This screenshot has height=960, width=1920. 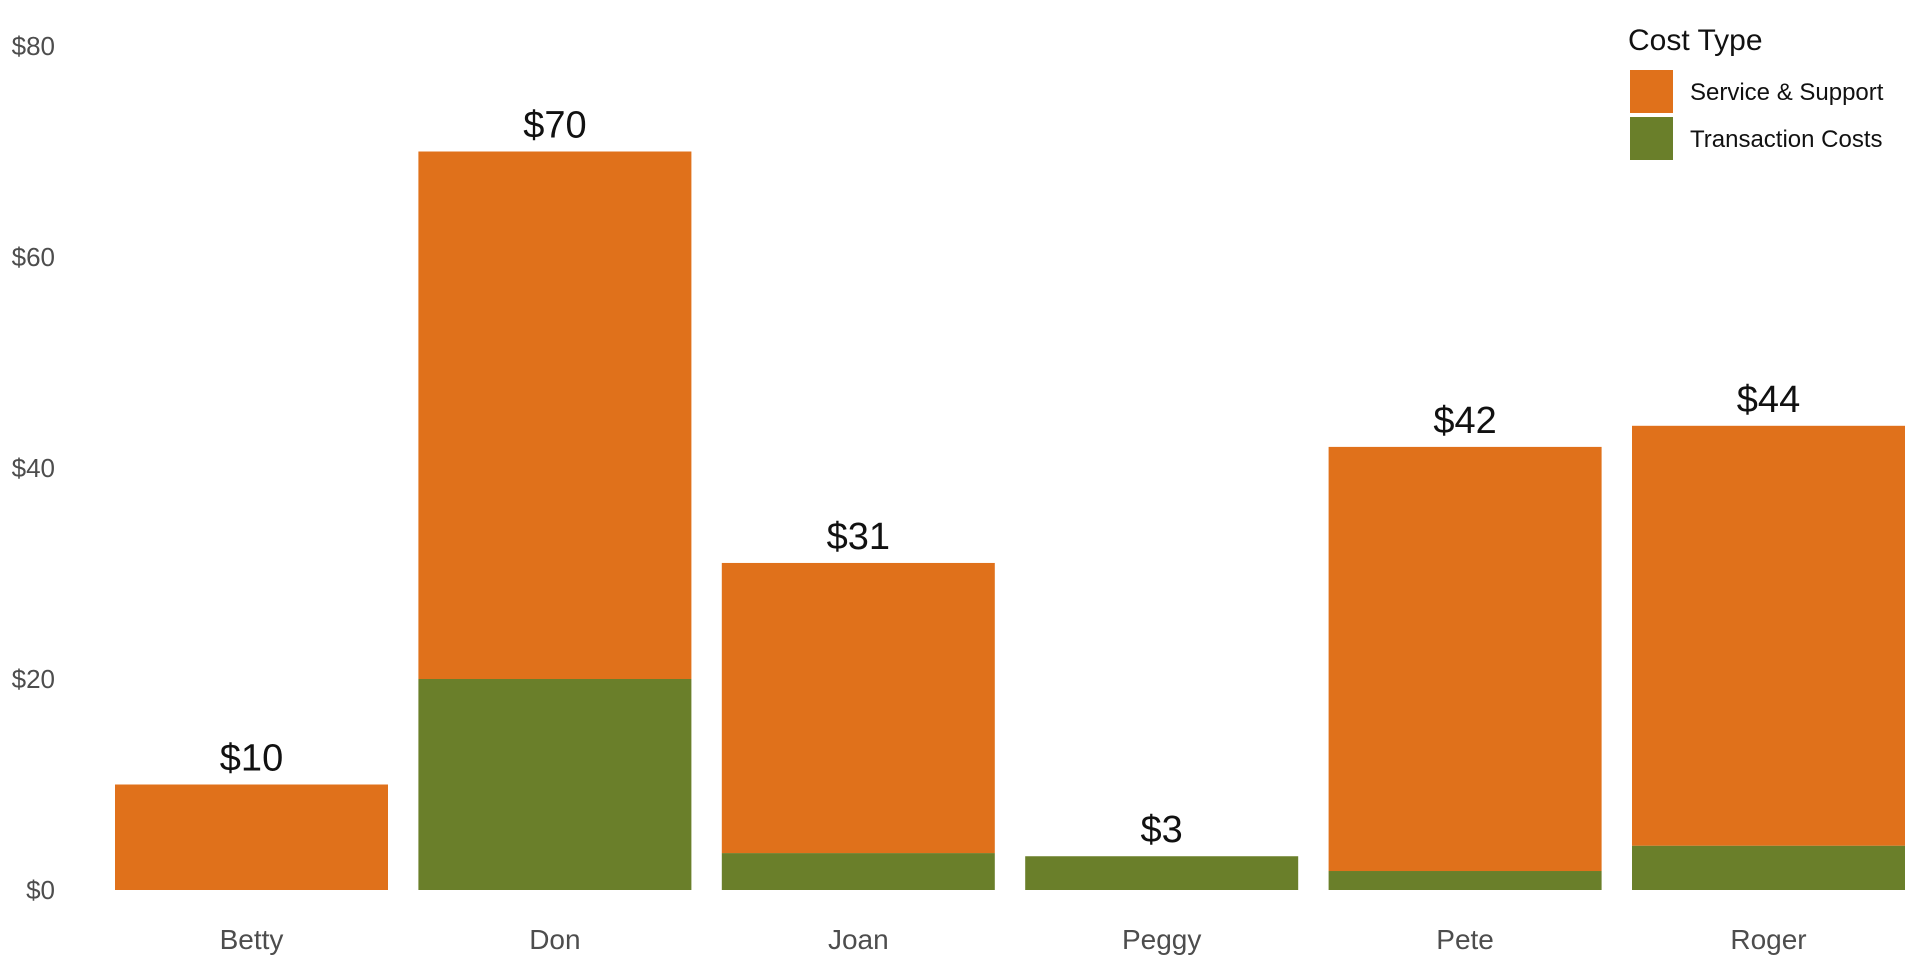 I want to click on legend-label: Service & Support, so click(x=1787, y=92).